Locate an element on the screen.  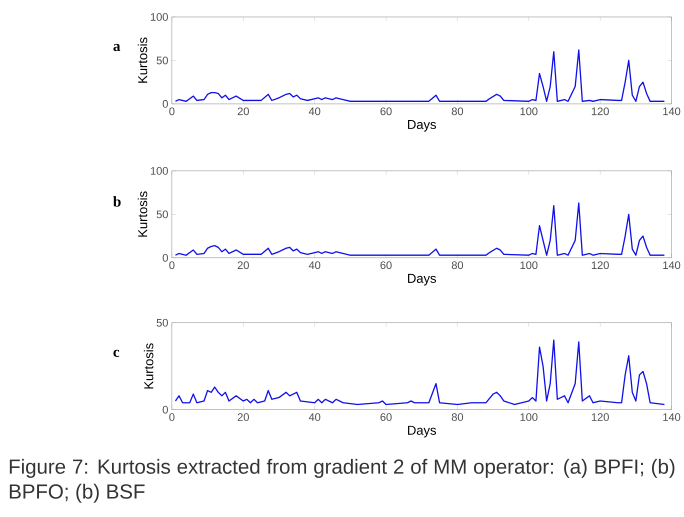
text: b is located at coordinates (117, 201).